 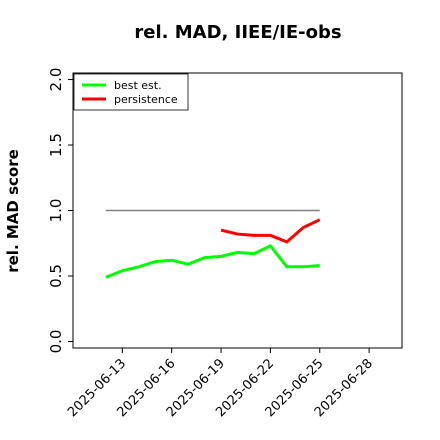 I want to click on chart-title: rel. MAD, IIEE/IE-obs, so click(x=237, y=32).